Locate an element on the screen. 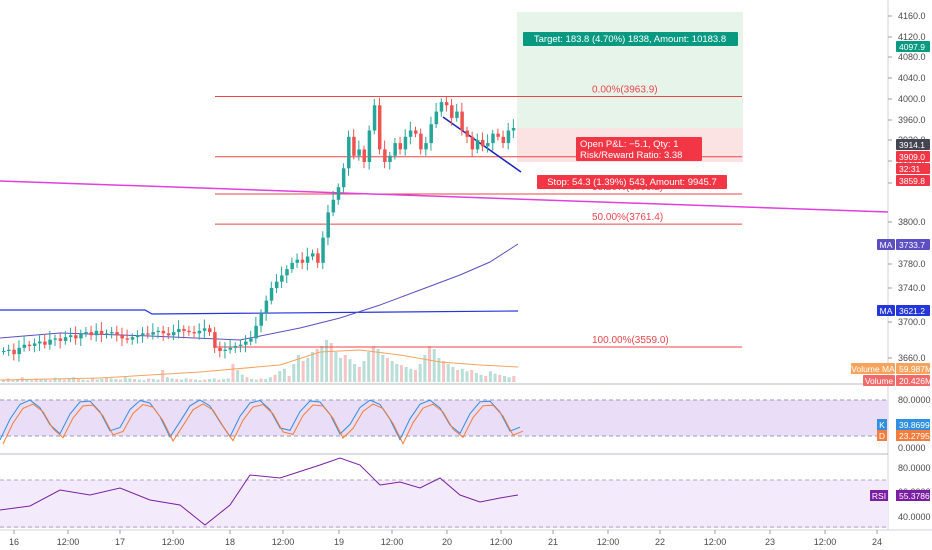 The width and height of the screenshot is (932, 550). rsi-band is located at coordinates (444, 504).